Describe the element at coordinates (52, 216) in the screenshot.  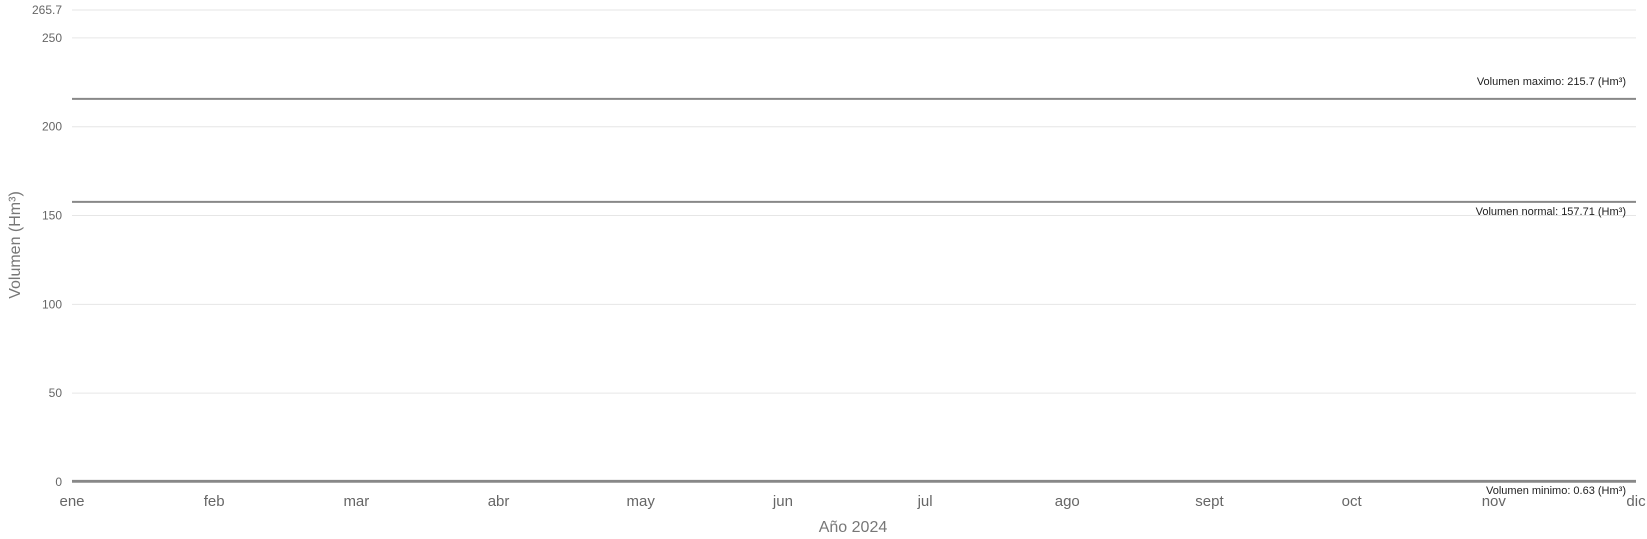
I see `y-tick-label: 150` at that location.